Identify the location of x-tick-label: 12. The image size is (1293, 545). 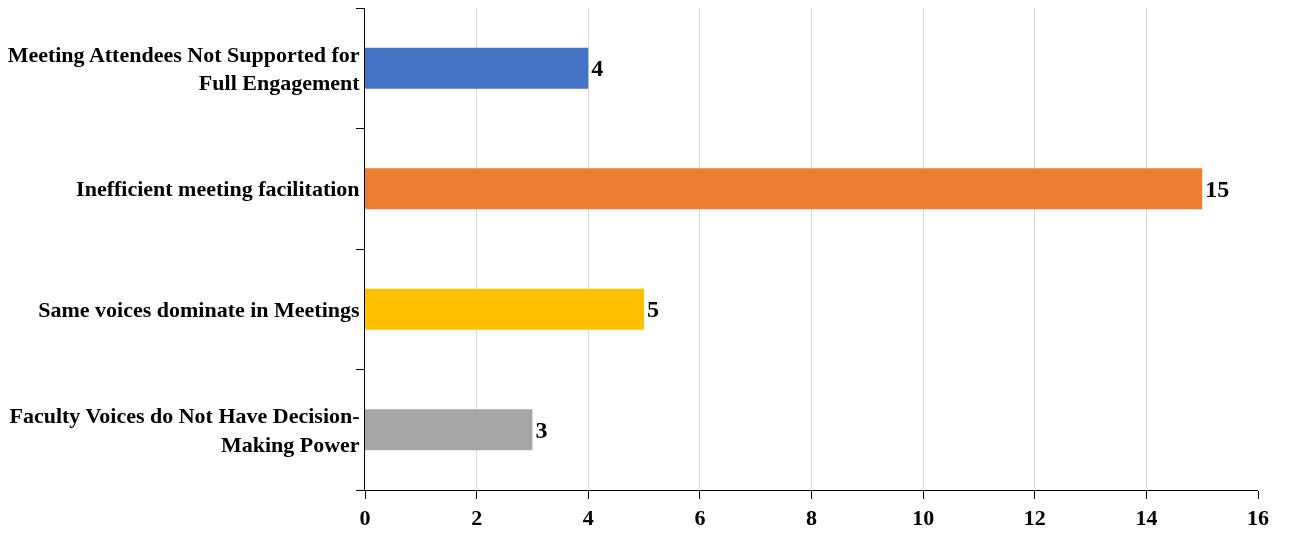
(1034, 518).